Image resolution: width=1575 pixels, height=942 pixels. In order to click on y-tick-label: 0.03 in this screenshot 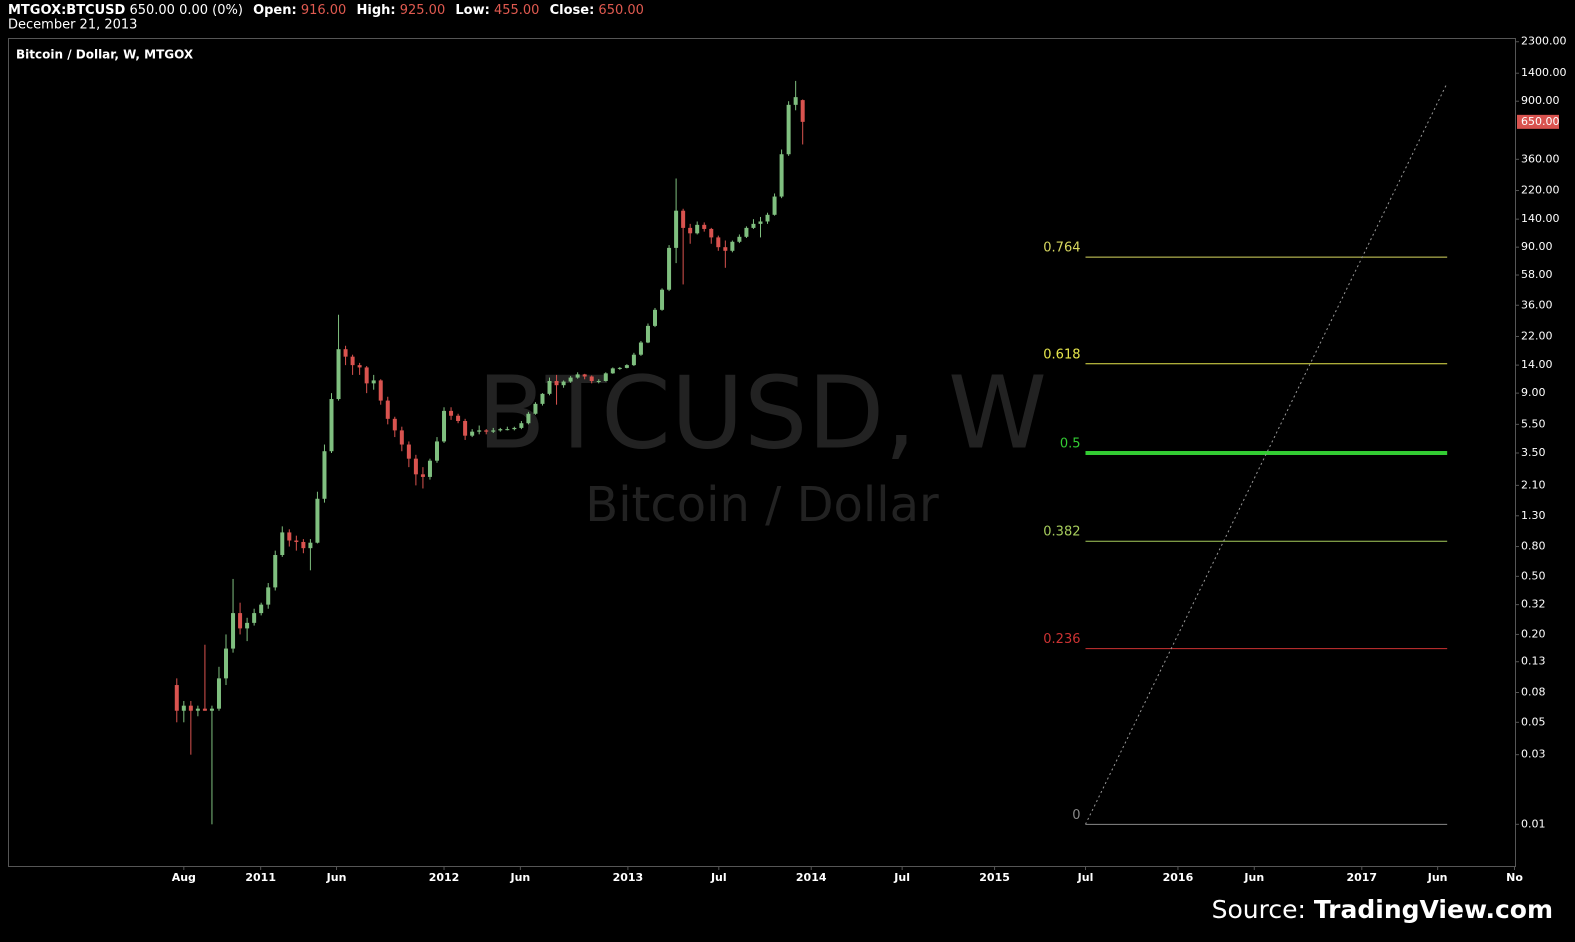, I will do `click(1533, 754)`.